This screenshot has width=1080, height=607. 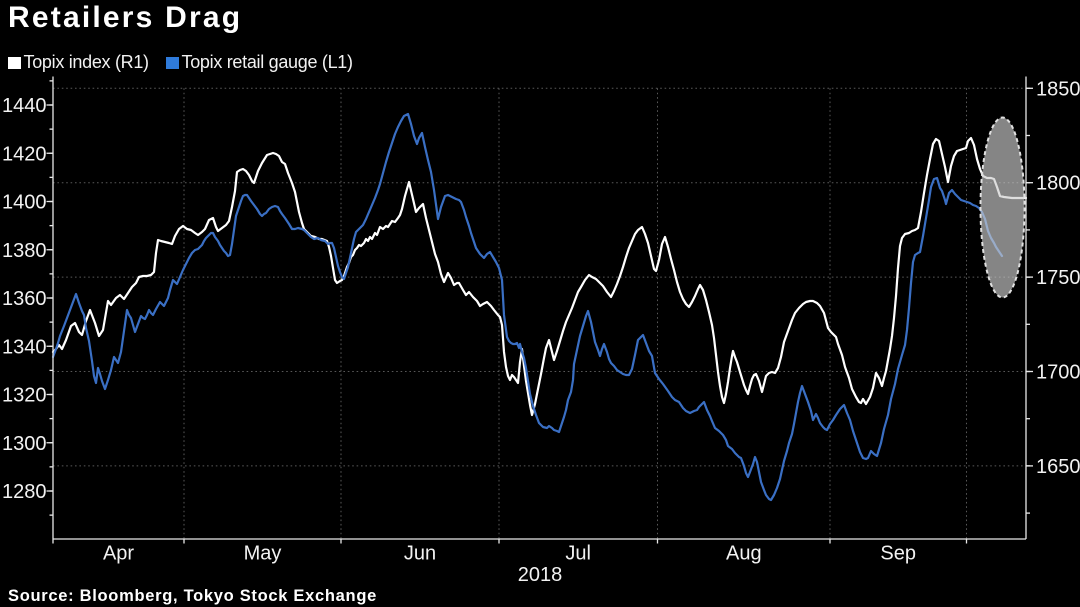 What do you see at coordinates (263, 554) in the screenshot?
I see `svg-text: May` at bounding box center [263, 554].